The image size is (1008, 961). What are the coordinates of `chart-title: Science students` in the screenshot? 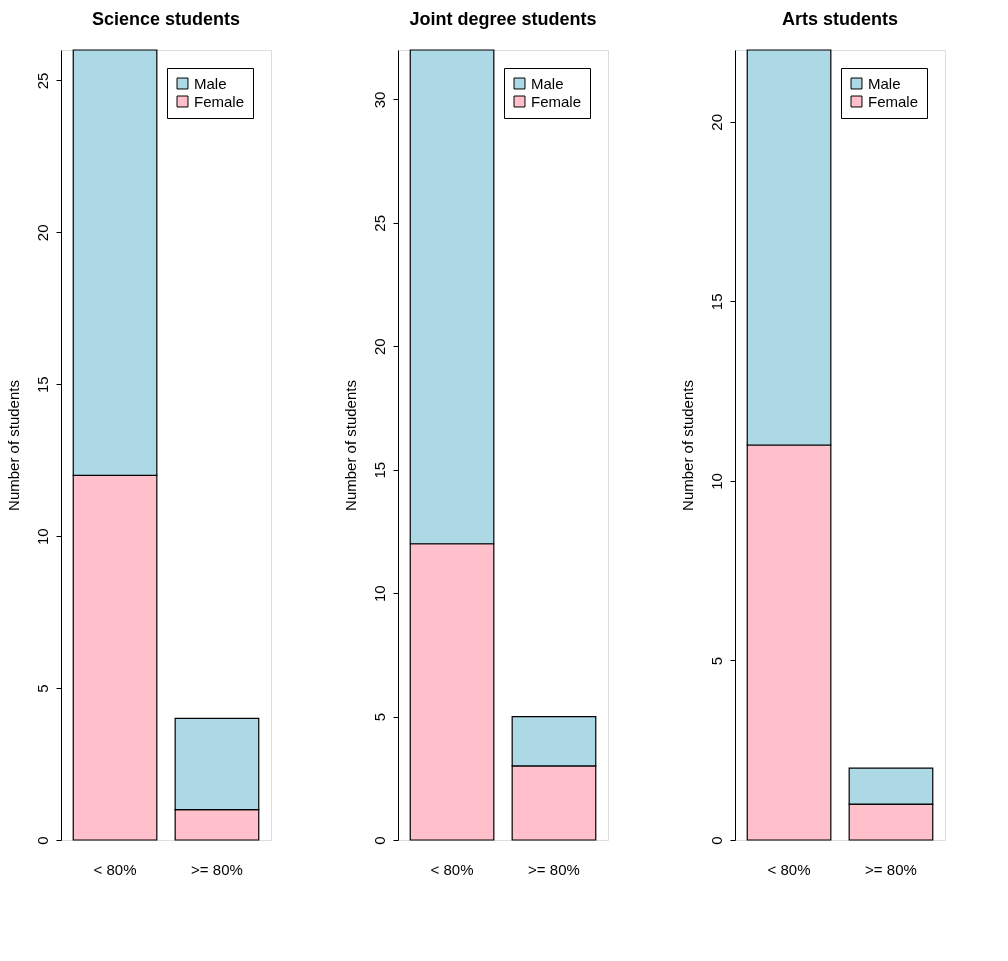 It's located at (166, 19).